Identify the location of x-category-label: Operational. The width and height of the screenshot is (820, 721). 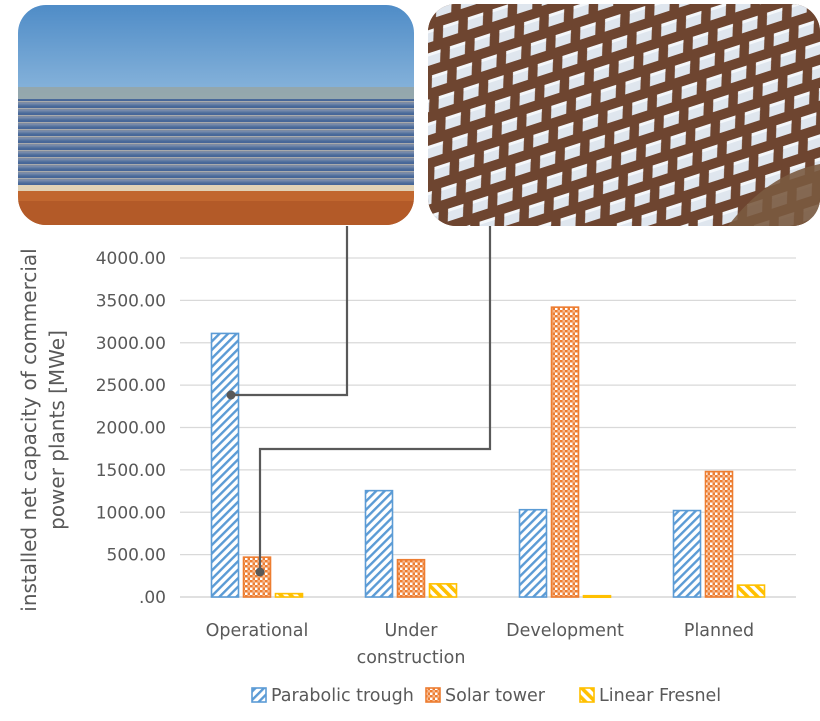
(257, 631).